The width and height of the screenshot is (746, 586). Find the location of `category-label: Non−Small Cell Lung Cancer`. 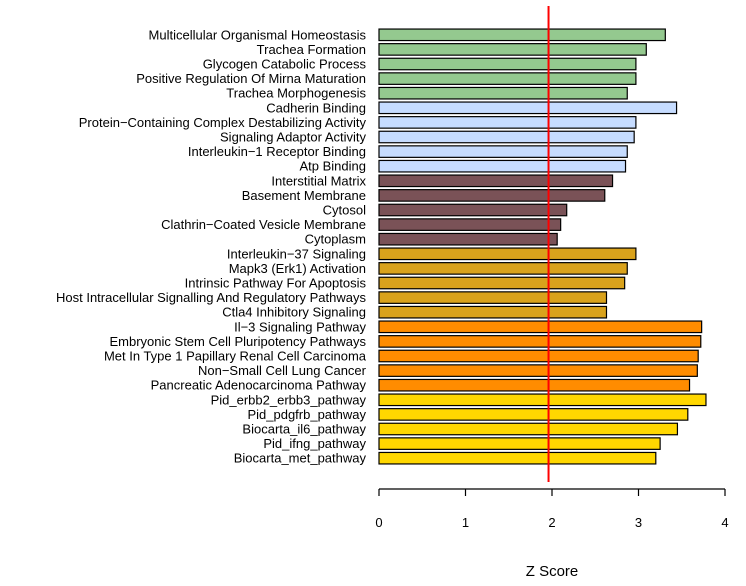

category-label: Non−Small Cell Lung Cancer is located at coordinates (282, 370).